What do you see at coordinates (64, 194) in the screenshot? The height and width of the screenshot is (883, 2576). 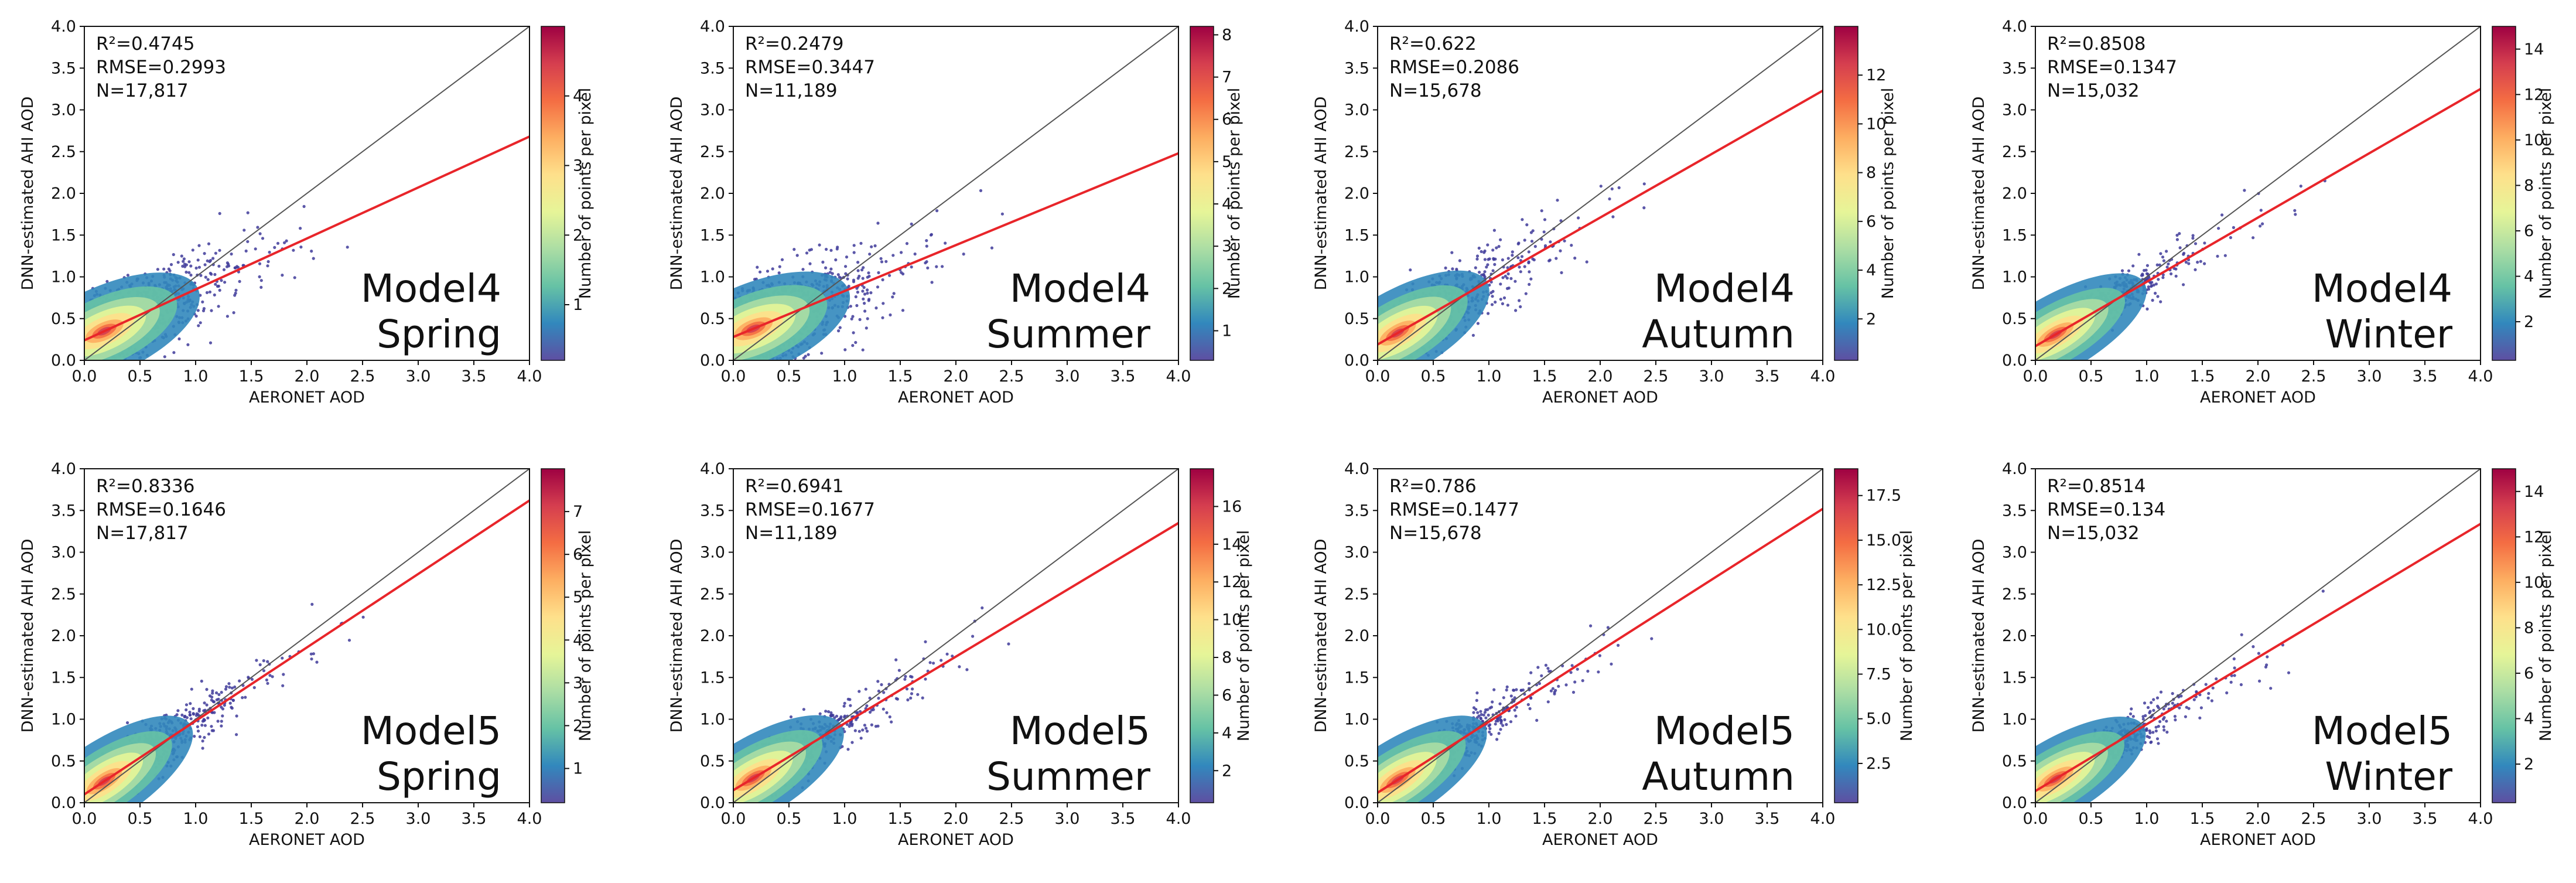 I see `y-tick-label: 2.0` at bounding box center [64, 194].